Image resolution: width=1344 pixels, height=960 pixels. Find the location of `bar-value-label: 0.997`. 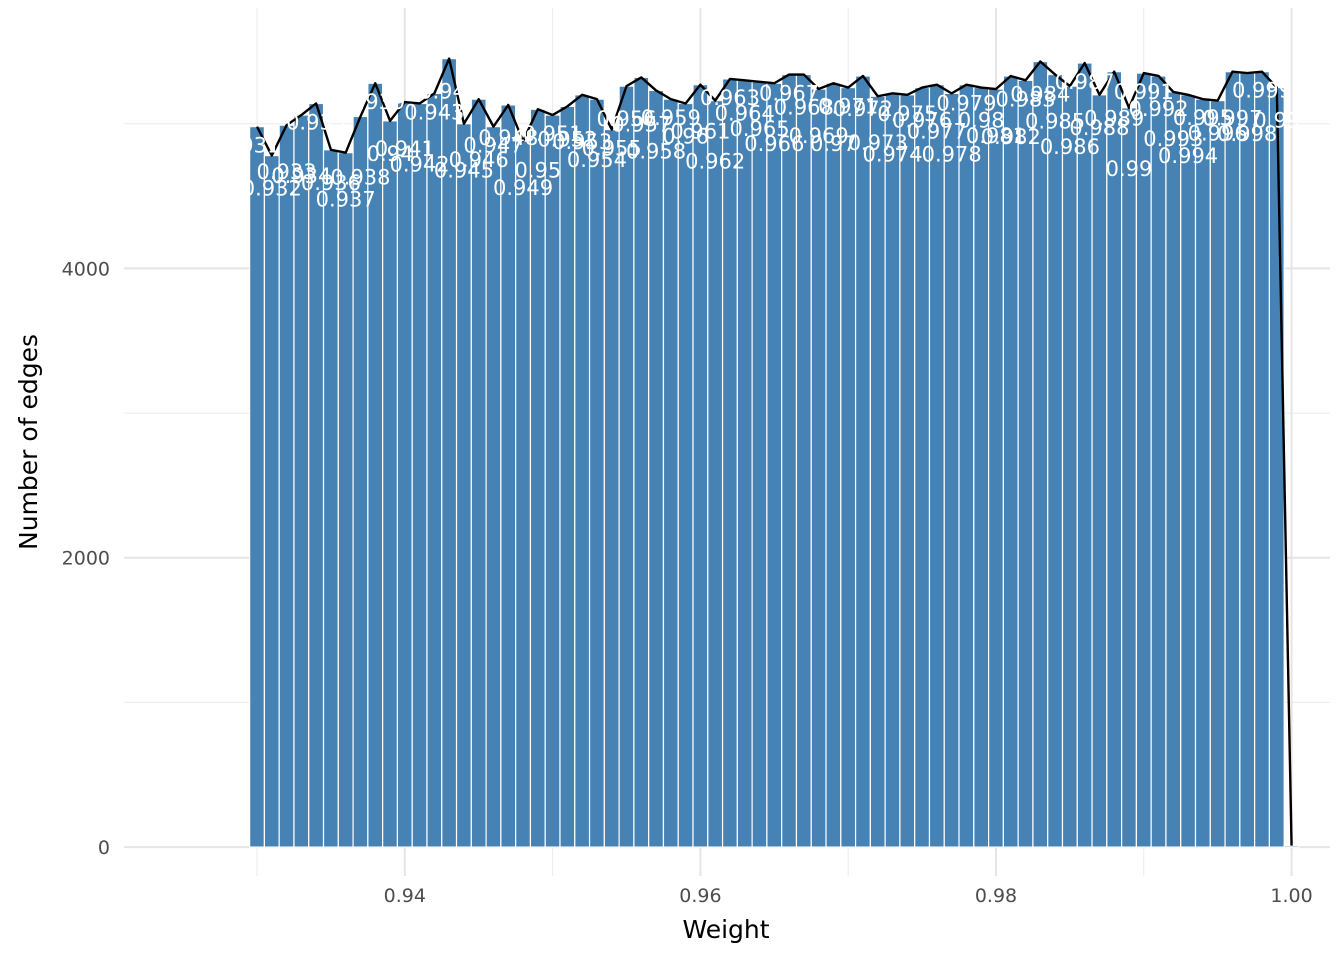

bar-value-label: 0.997 is located at coordinates (1232, 119).